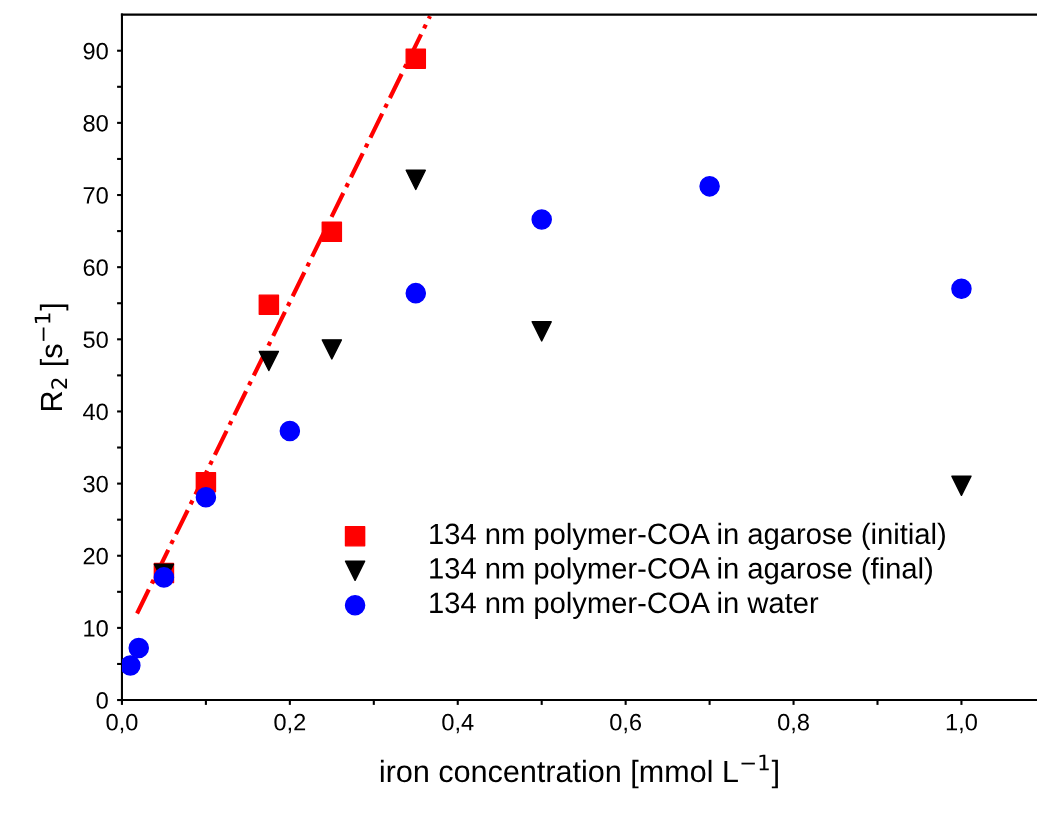 The height and width of the screenshot is (814, 1037). What do you see at coordinates (95, 123) in the screenshot?
I see `y-tick-label: 80` at bounding box center [95, 123].